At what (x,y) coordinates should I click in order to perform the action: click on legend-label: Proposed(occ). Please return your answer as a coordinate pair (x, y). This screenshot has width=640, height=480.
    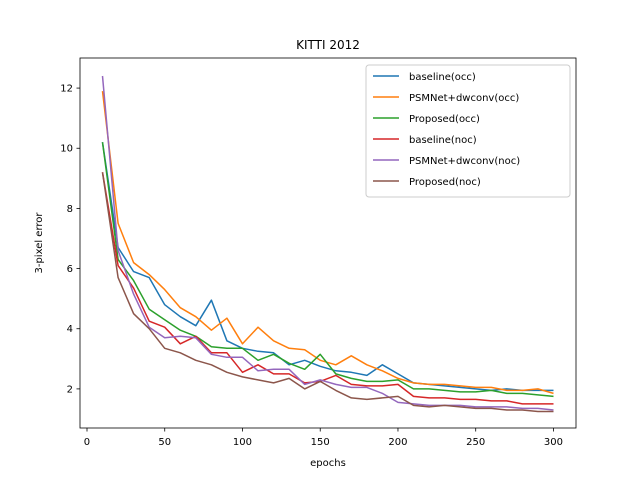
    Looking at the image, I should click on (444, 119).